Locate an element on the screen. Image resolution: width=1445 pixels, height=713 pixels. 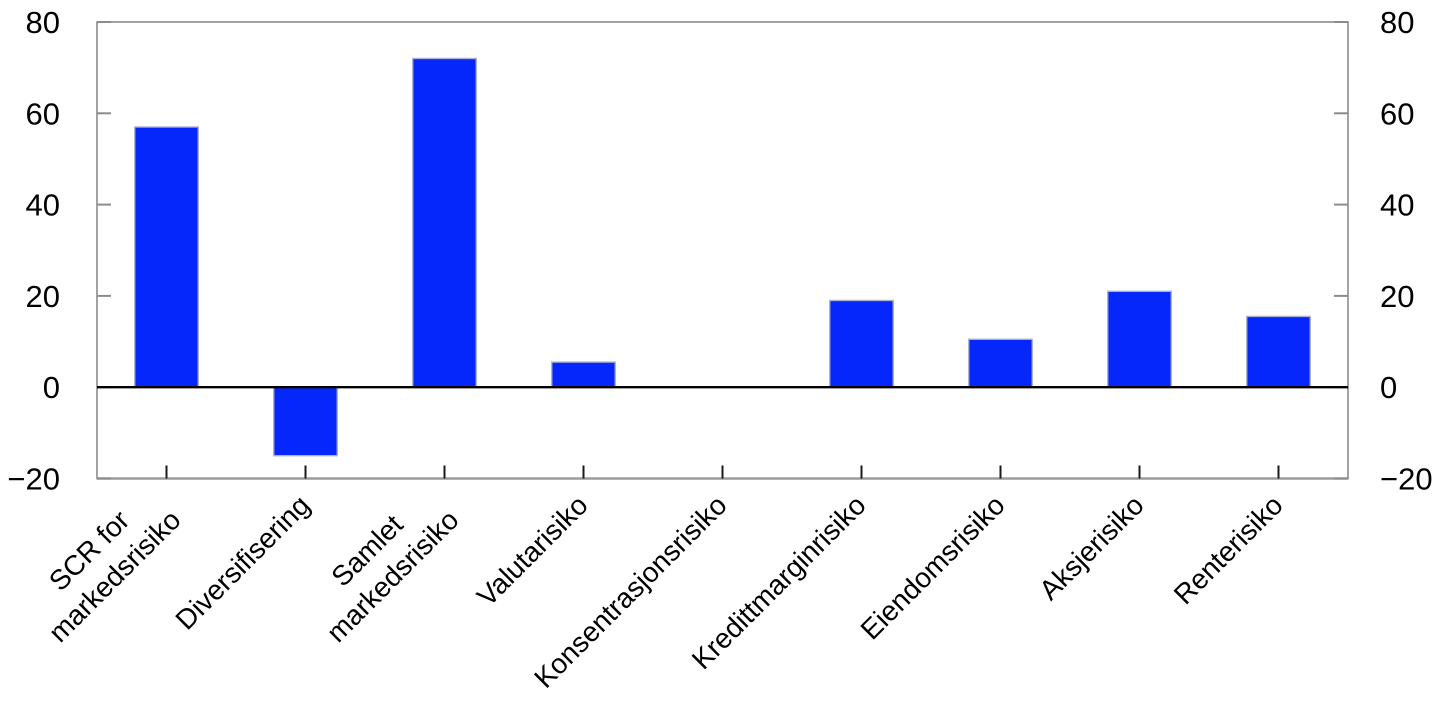
y-tick-label-left: 80 is located at coordinates (43, 22).